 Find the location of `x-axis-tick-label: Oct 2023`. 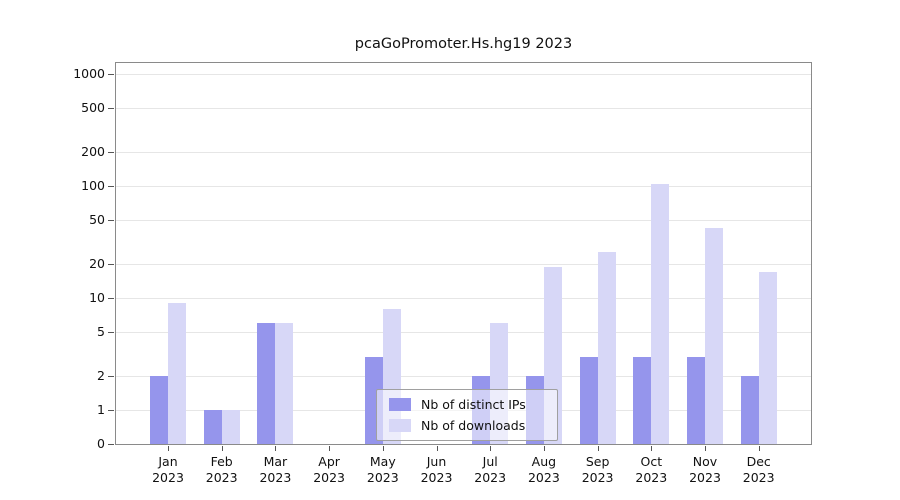

x-axis-tick-label: Oct 2023 is located at coordinates (651, 470).